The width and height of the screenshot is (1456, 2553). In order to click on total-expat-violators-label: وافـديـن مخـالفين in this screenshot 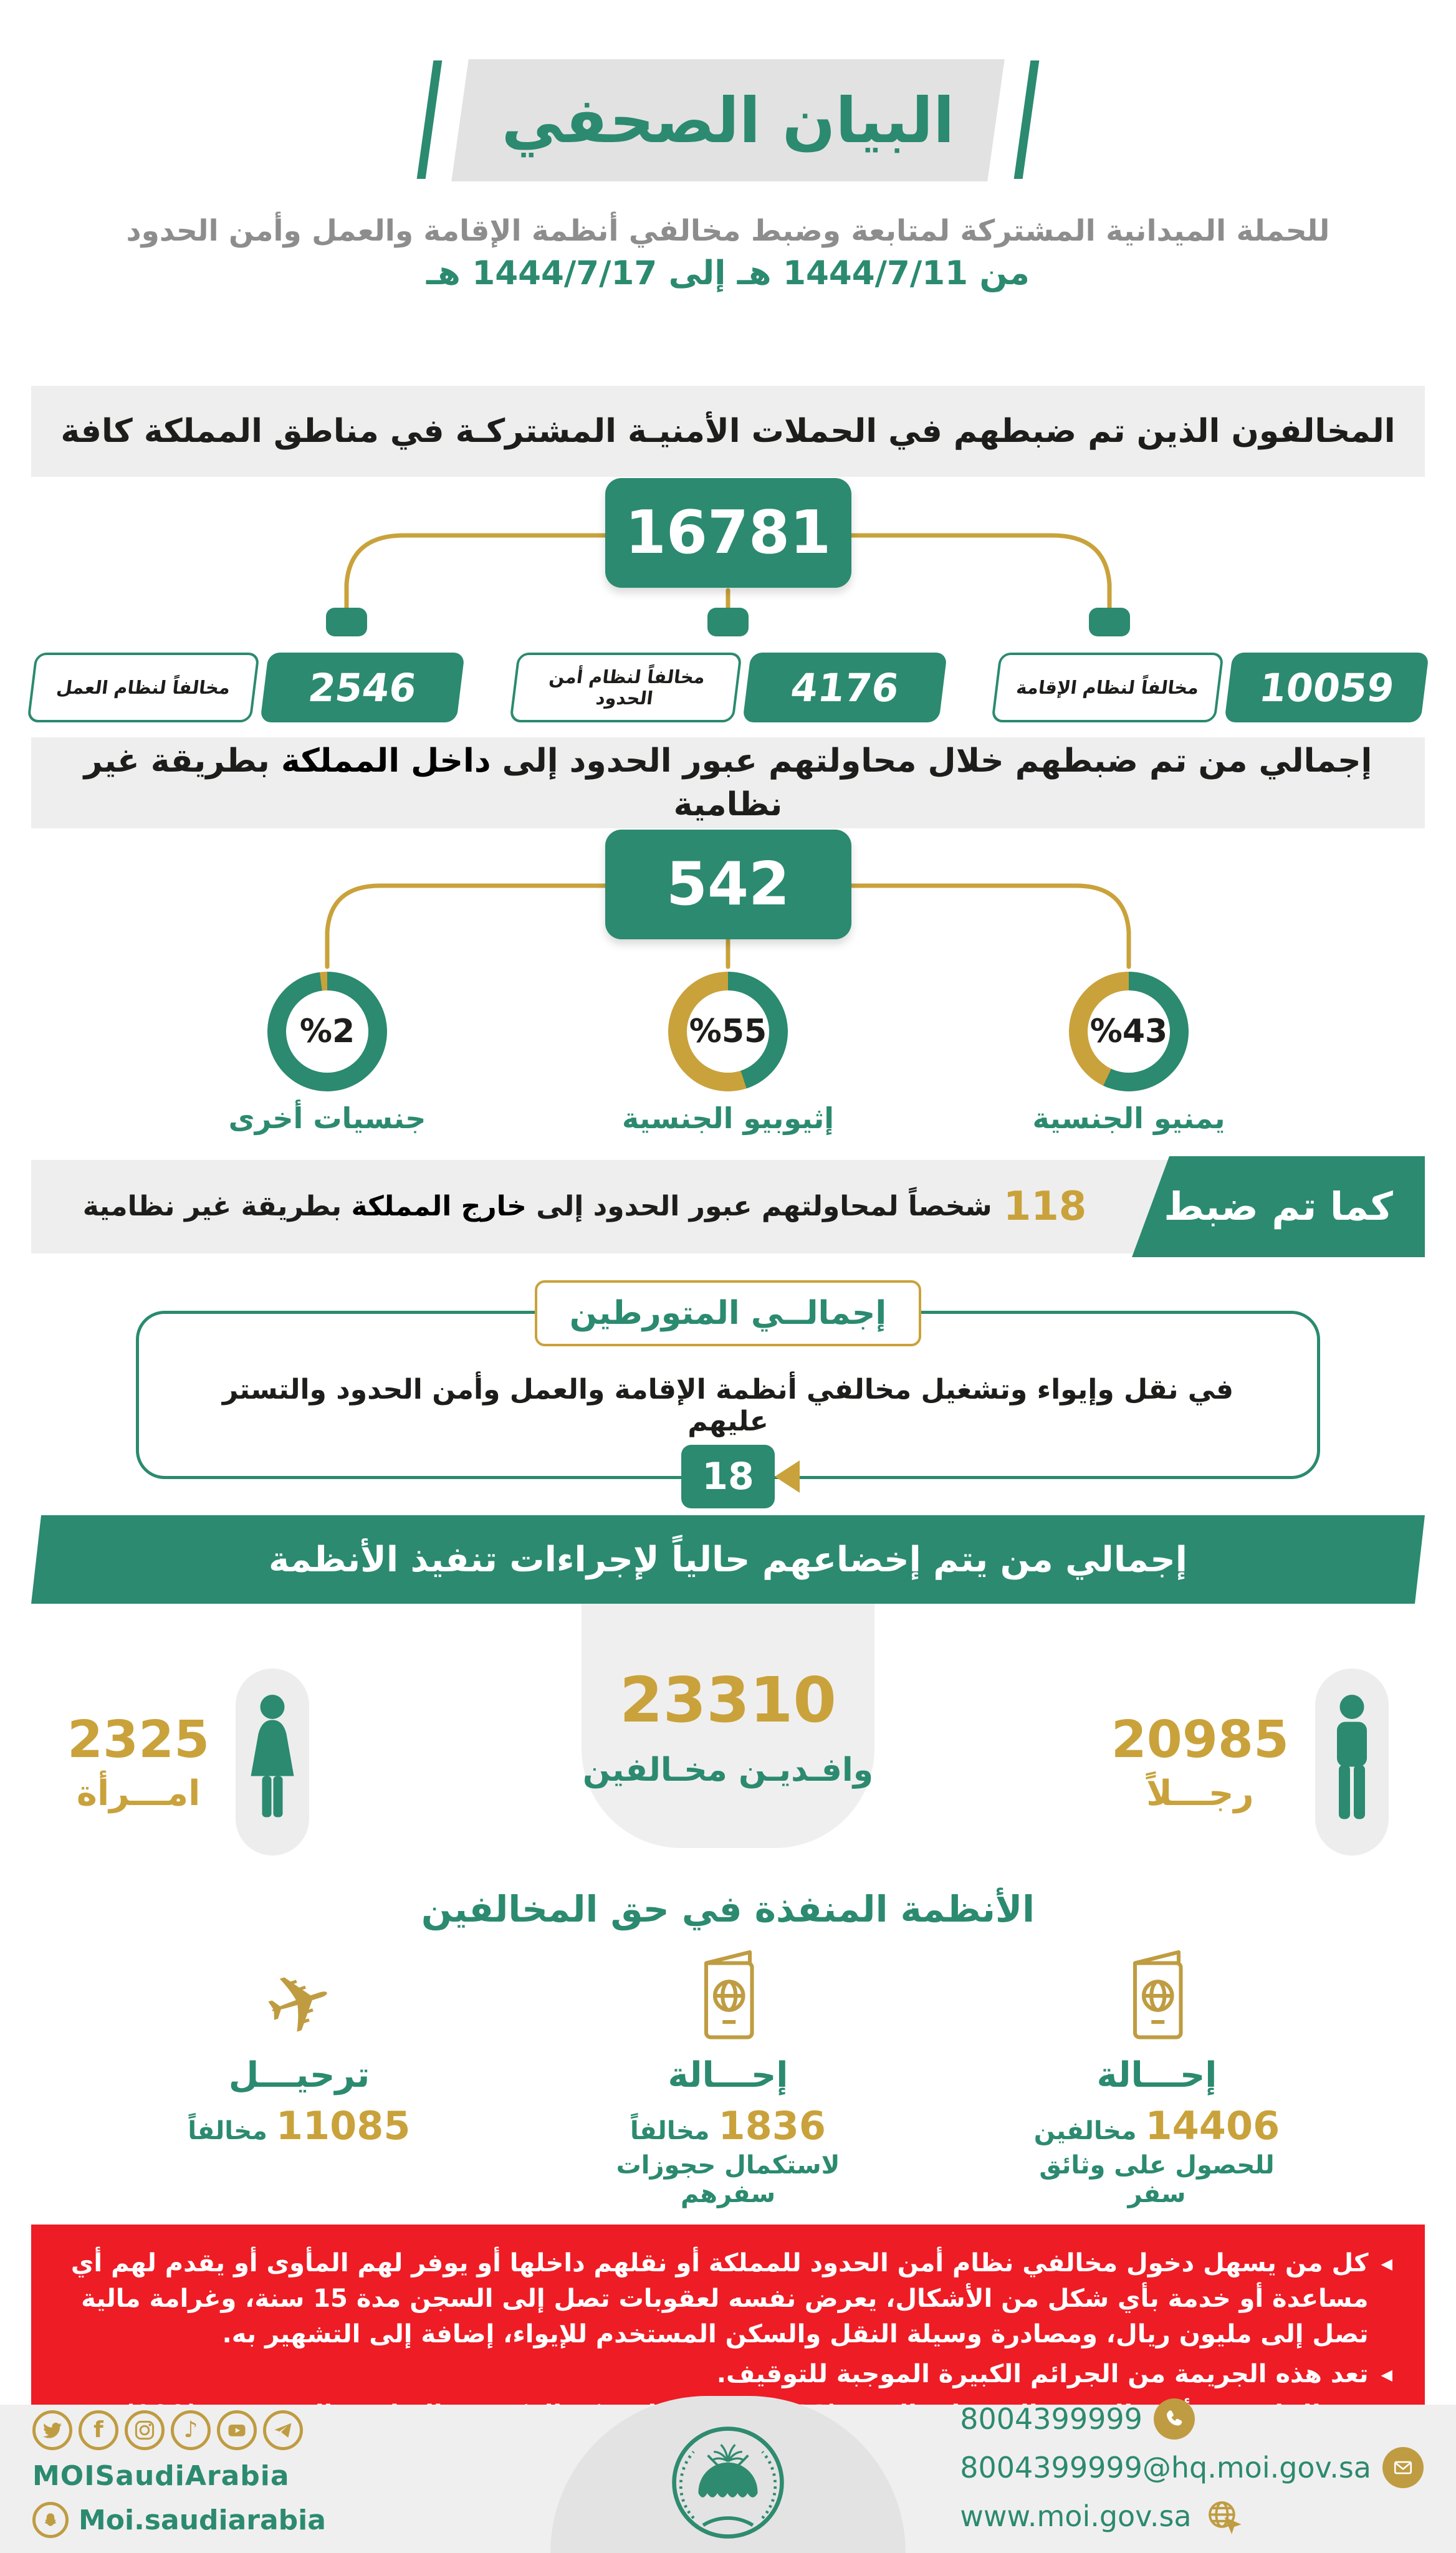, I will do `click(728, 1770)`.